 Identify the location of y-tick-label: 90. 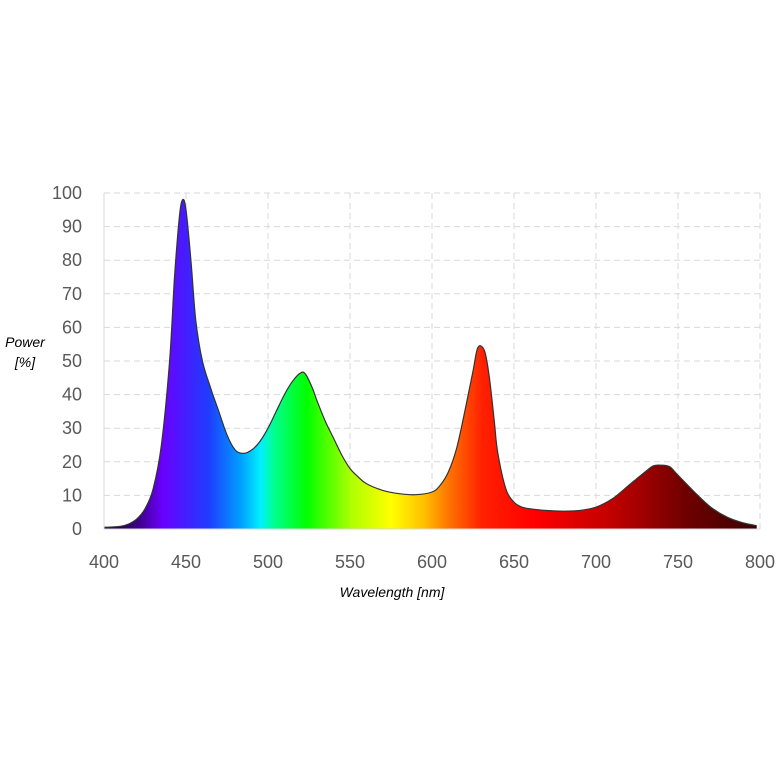
(72, 227).